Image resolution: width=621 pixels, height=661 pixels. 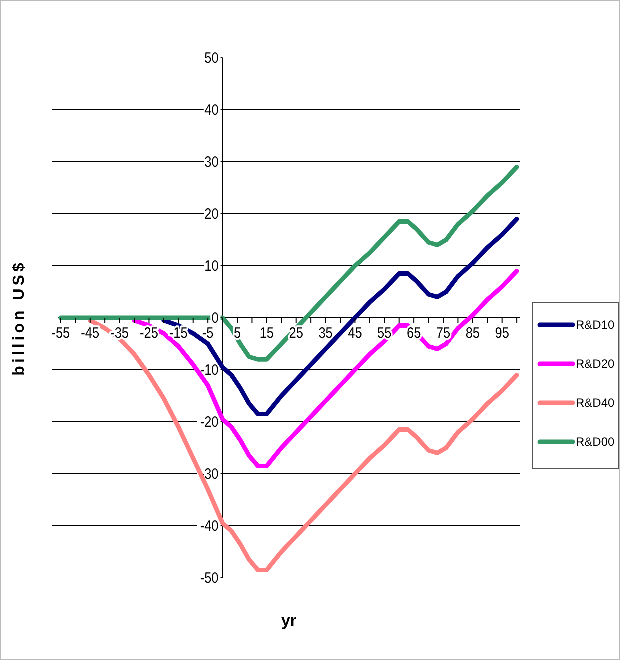 I want to click on legend-label: R&D10, so click(x=596, y=325).